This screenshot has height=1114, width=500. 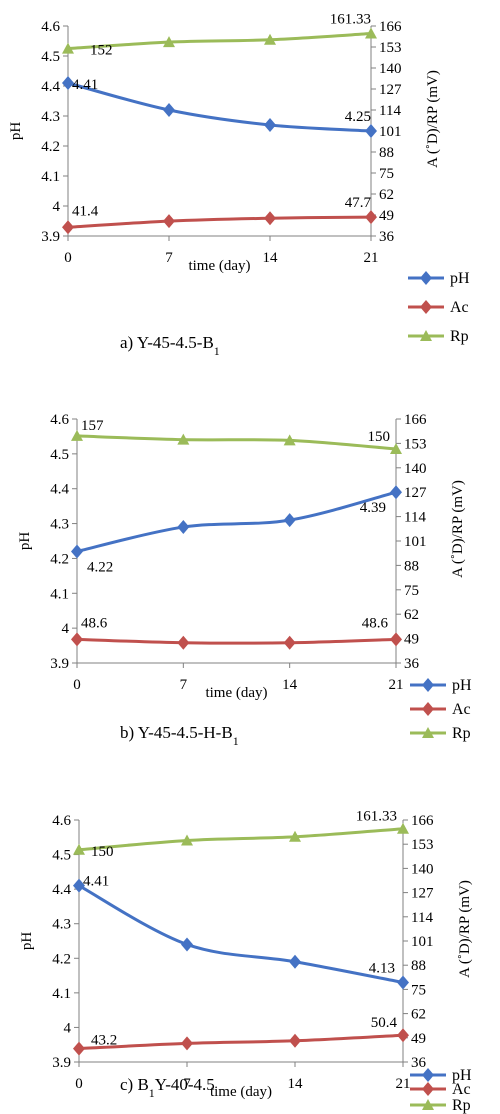 I want to click on y-axis-title: pH, so click(x=16, y=131).